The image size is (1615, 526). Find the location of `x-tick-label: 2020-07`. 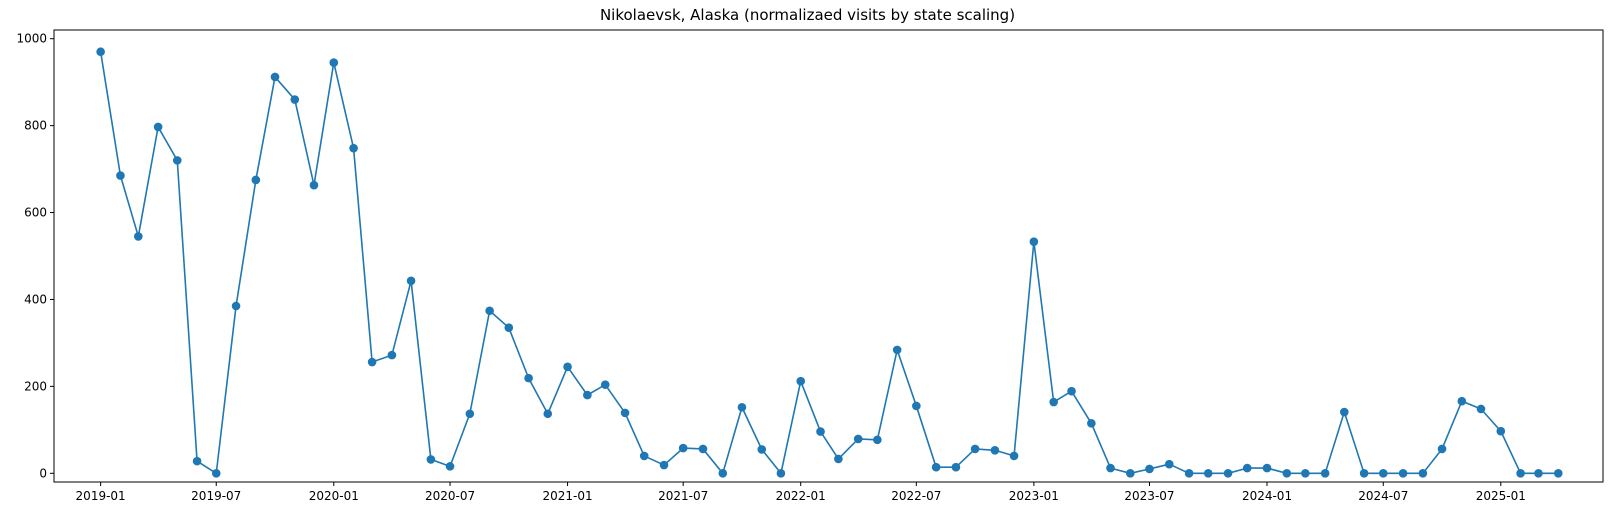

x-tick-label: 2020-07 is located at coordinates (450, 496).